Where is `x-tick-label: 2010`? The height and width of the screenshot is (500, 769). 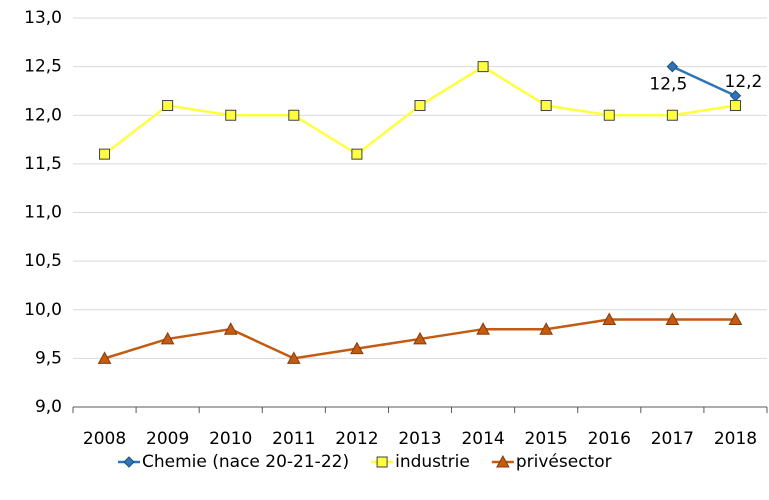
x-tick-label: 2010 is located at coordinates (230, 439).